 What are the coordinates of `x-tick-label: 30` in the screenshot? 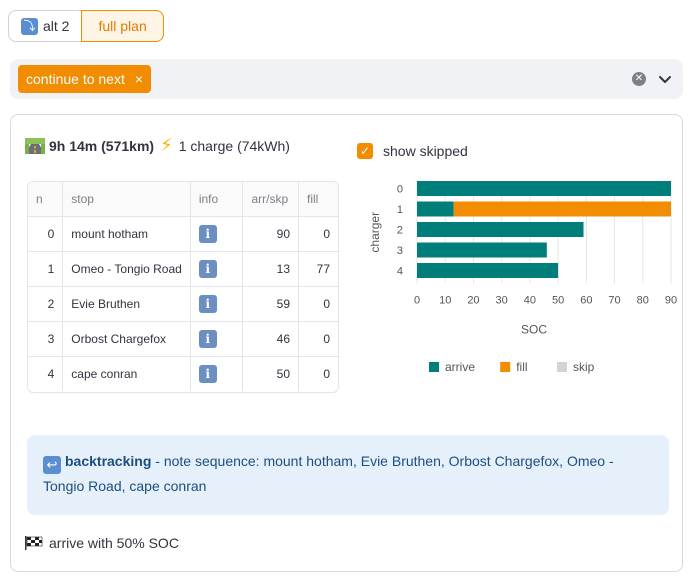 It's located at (502, 301).